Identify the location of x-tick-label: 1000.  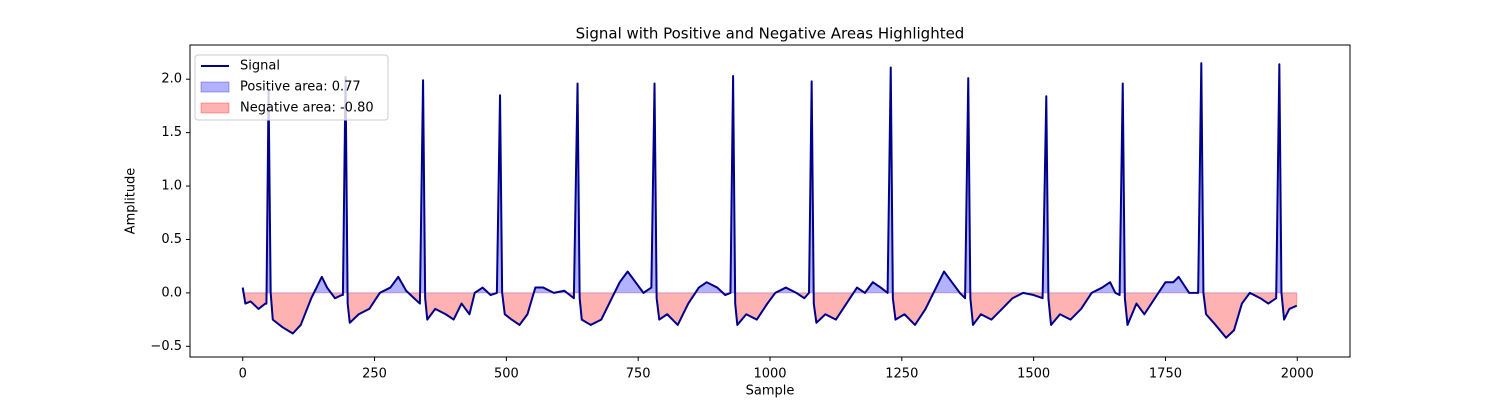
(769, 374).